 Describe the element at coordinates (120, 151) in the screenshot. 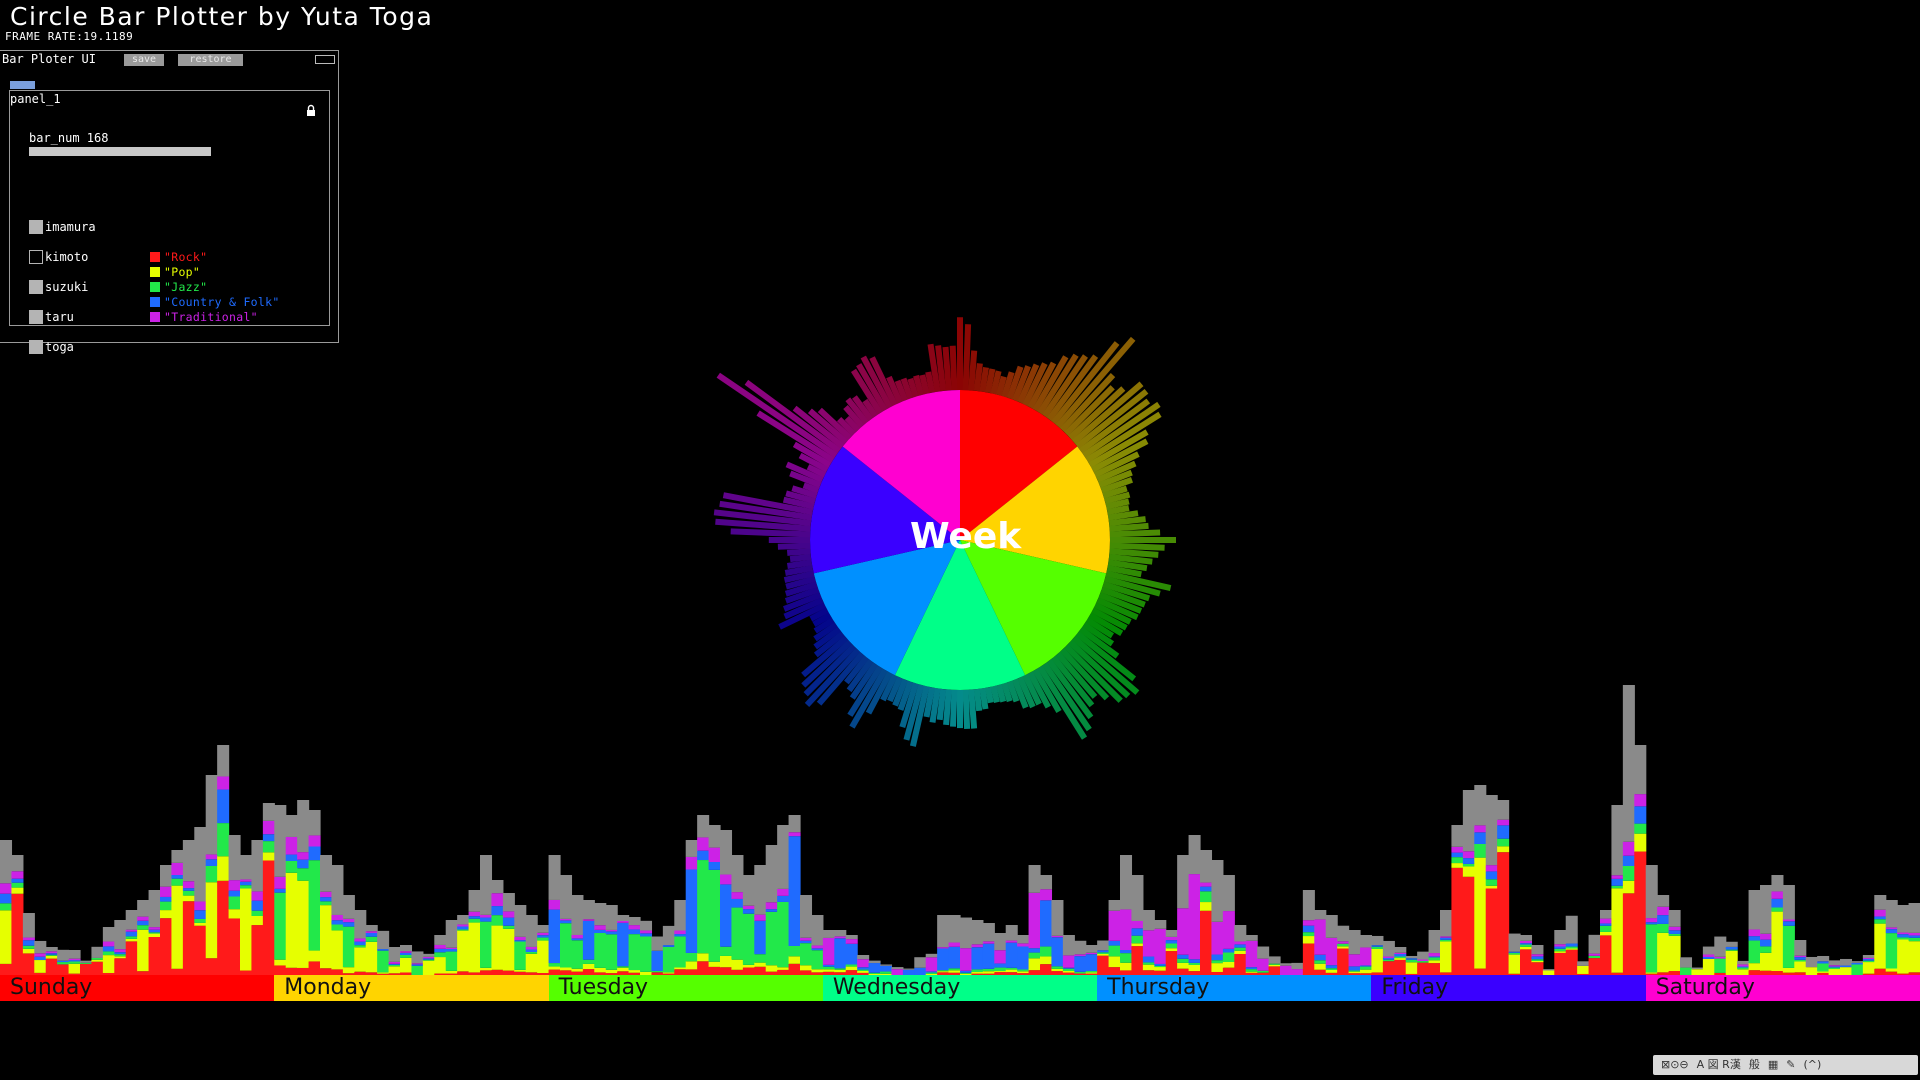

I see `bar-num-slider` at that location.